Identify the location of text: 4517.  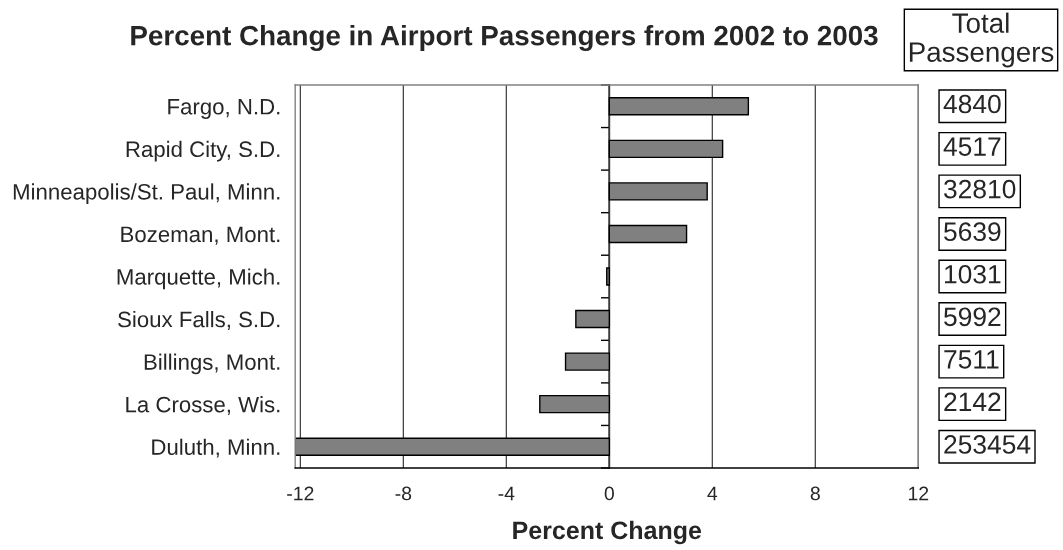
(972, 146).